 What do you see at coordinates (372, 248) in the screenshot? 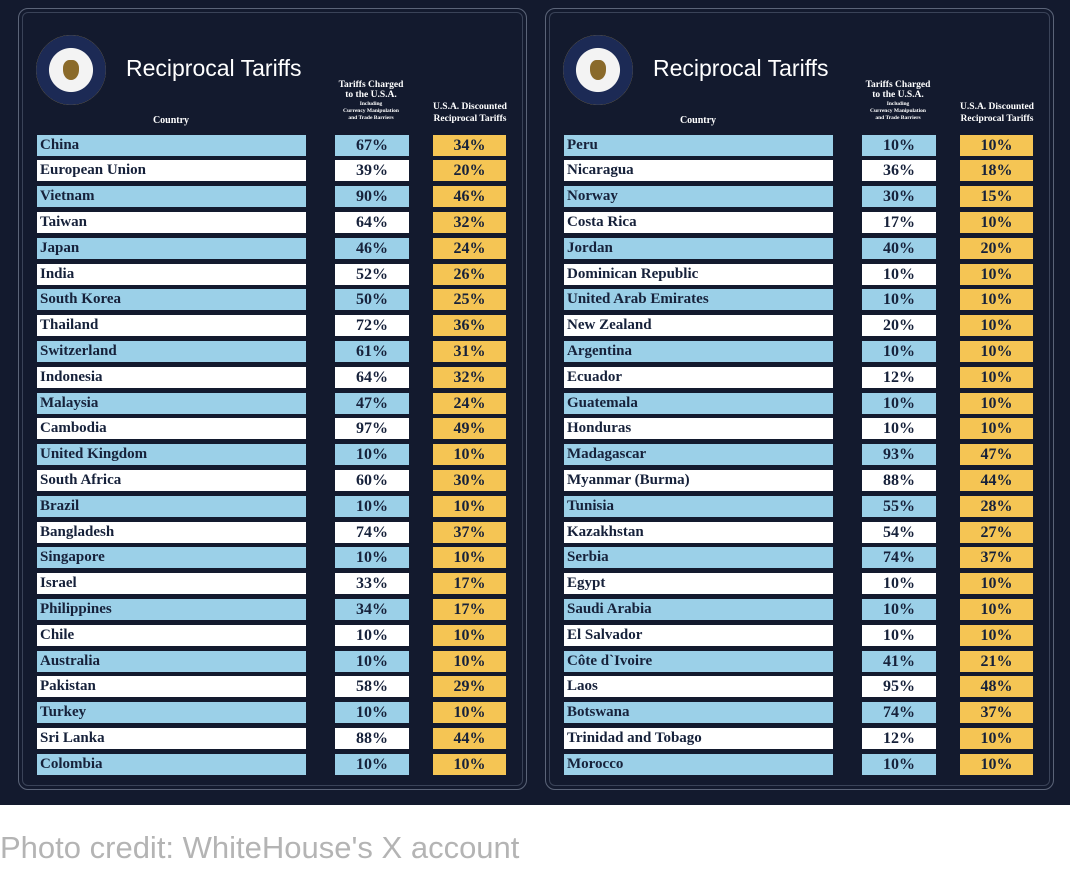
I see `charged-cell: 46%` at bounding box center [372, 248].